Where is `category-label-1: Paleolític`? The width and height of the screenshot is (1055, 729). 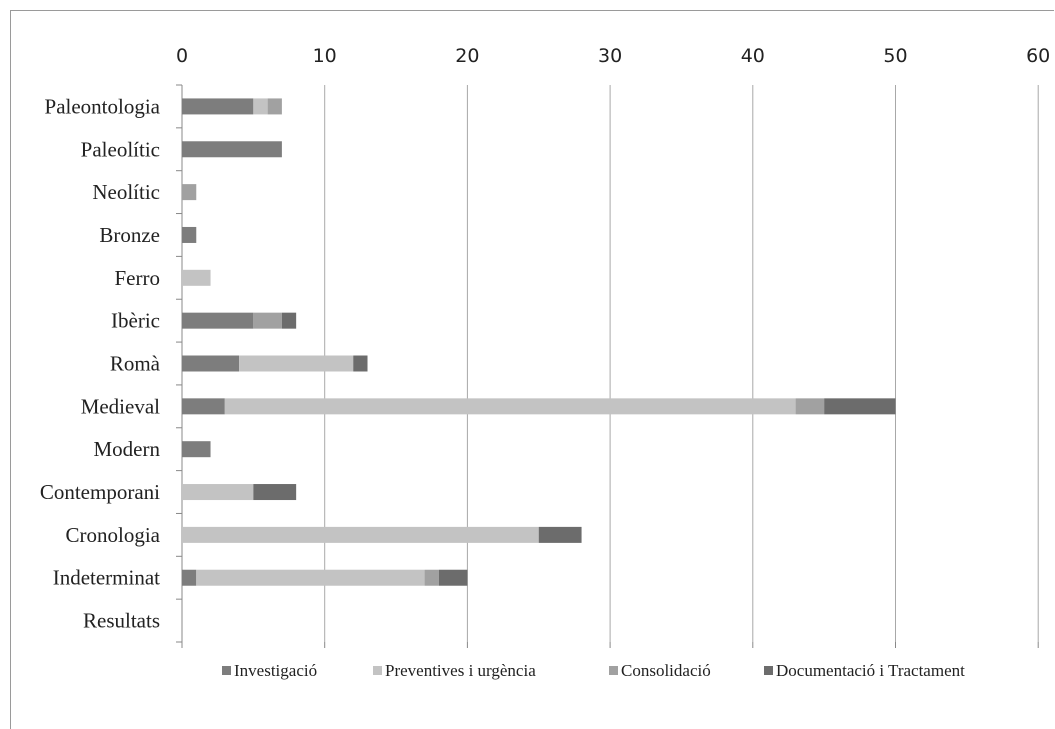 category-label-1: Paleolític is located at coordinates (120, 149).